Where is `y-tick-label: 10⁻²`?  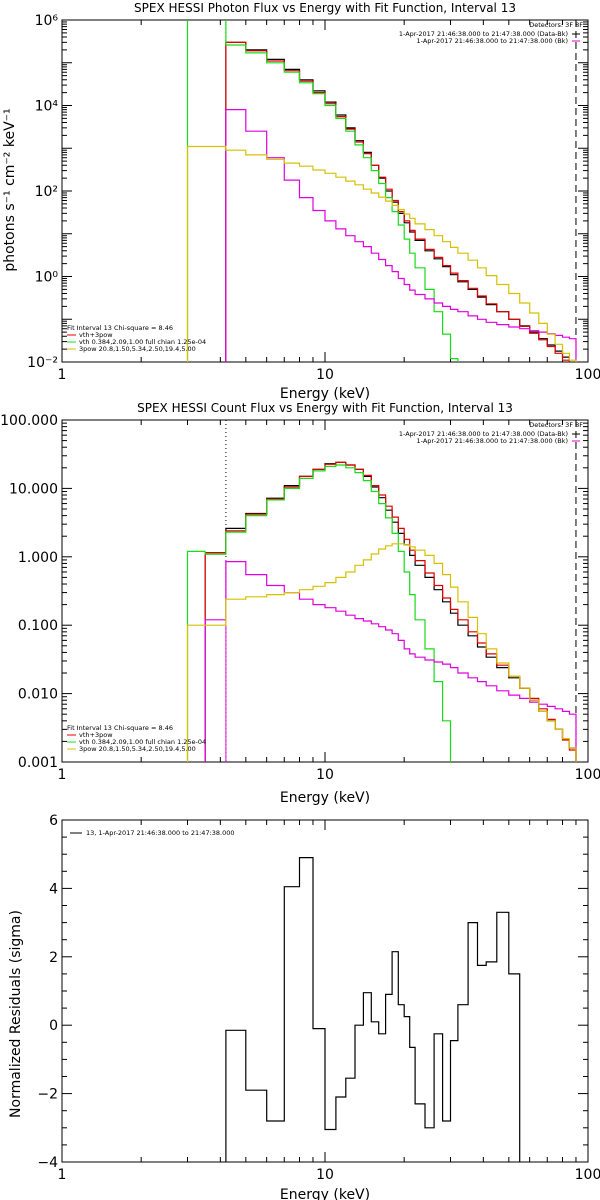
y-tick-label: 10⁻² is located at coordinates (42, 363).